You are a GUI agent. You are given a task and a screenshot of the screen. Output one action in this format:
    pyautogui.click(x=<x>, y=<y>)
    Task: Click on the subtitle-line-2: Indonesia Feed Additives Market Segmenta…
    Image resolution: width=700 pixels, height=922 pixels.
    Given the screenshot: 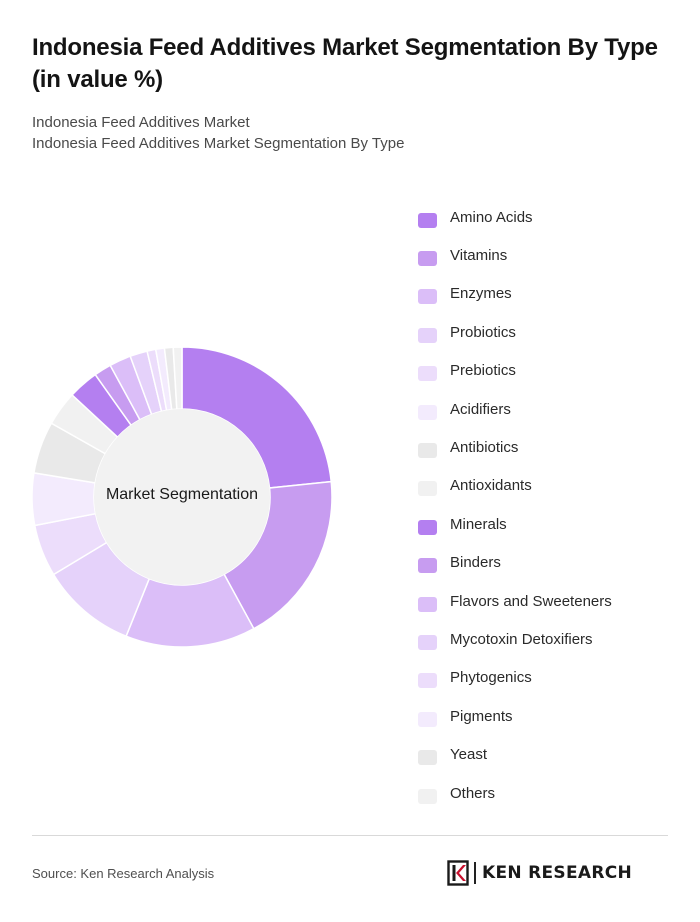 What is the action you would take?
    pyautogui.click(x=218, y=143)
    